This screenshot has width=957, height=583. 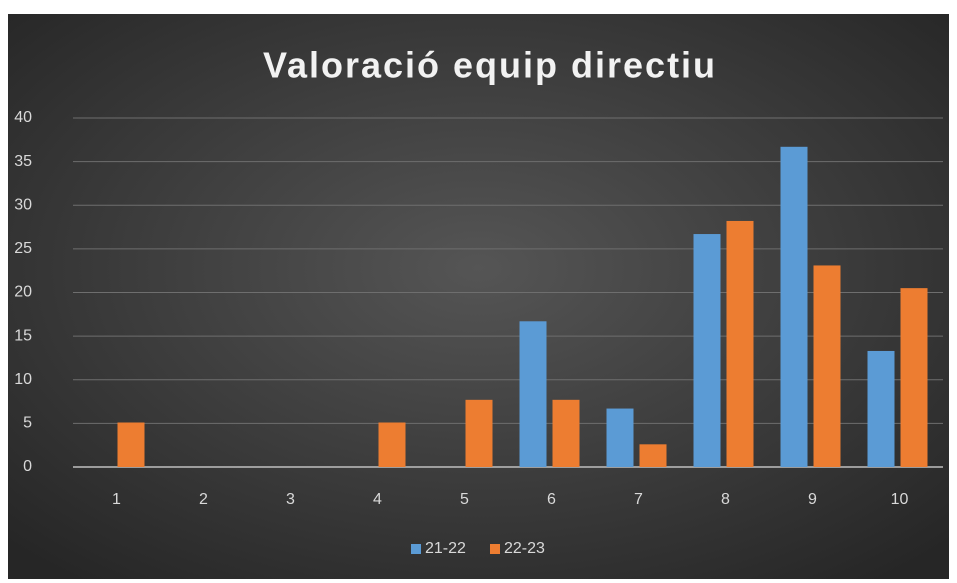 I want to click on x-tick-label: 4, so click(x=377, y=499).